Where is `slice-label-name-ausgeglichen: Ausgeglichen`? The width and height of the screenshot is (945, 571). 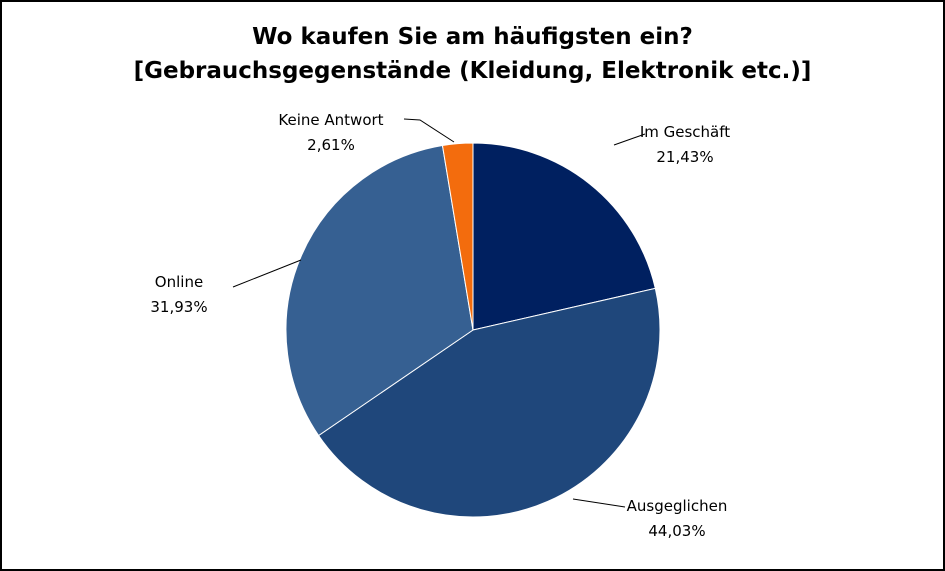
slice-label-name-ausgeglichen: Ausgeglichen is located at coordinates (677, 506).